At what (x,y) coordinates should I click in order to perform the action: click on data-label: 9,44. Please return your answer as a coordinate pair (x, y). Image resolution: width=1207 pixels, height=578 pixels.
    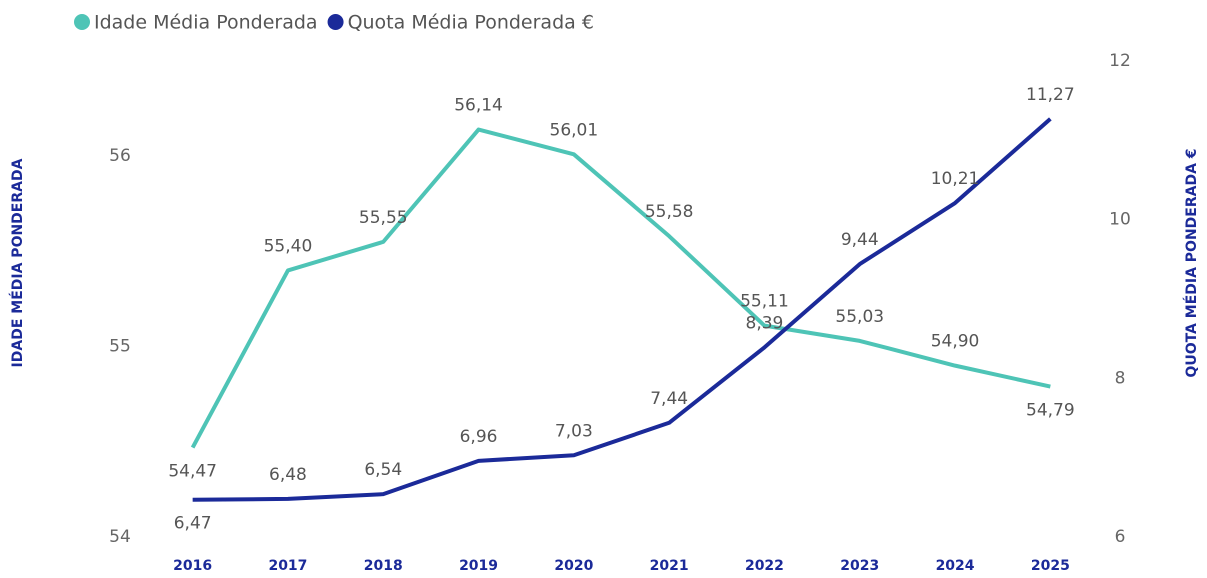
    Looking at the image, I should click on (860, 240).